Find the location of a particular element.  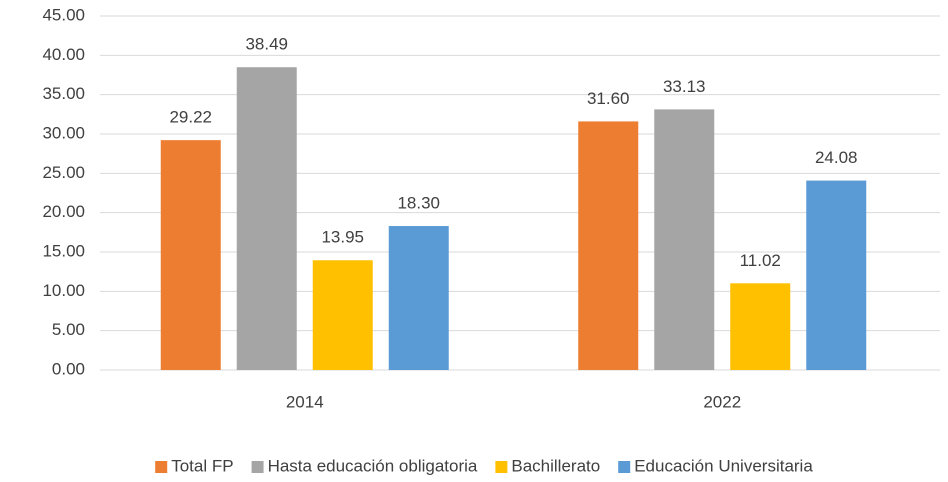

y-tick-label: 30.00 is located at coordinates (63, 132).